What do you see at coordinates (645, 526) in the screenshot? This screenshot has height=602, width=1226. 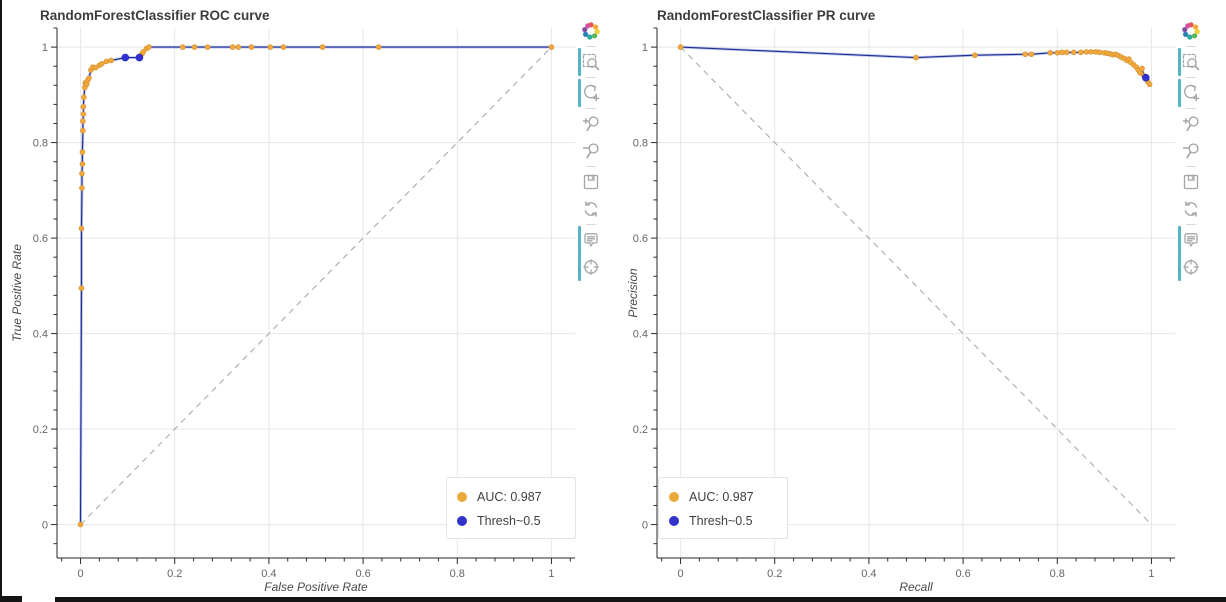 I see `y-tick-label: 0` at bounding box center [645, 526].